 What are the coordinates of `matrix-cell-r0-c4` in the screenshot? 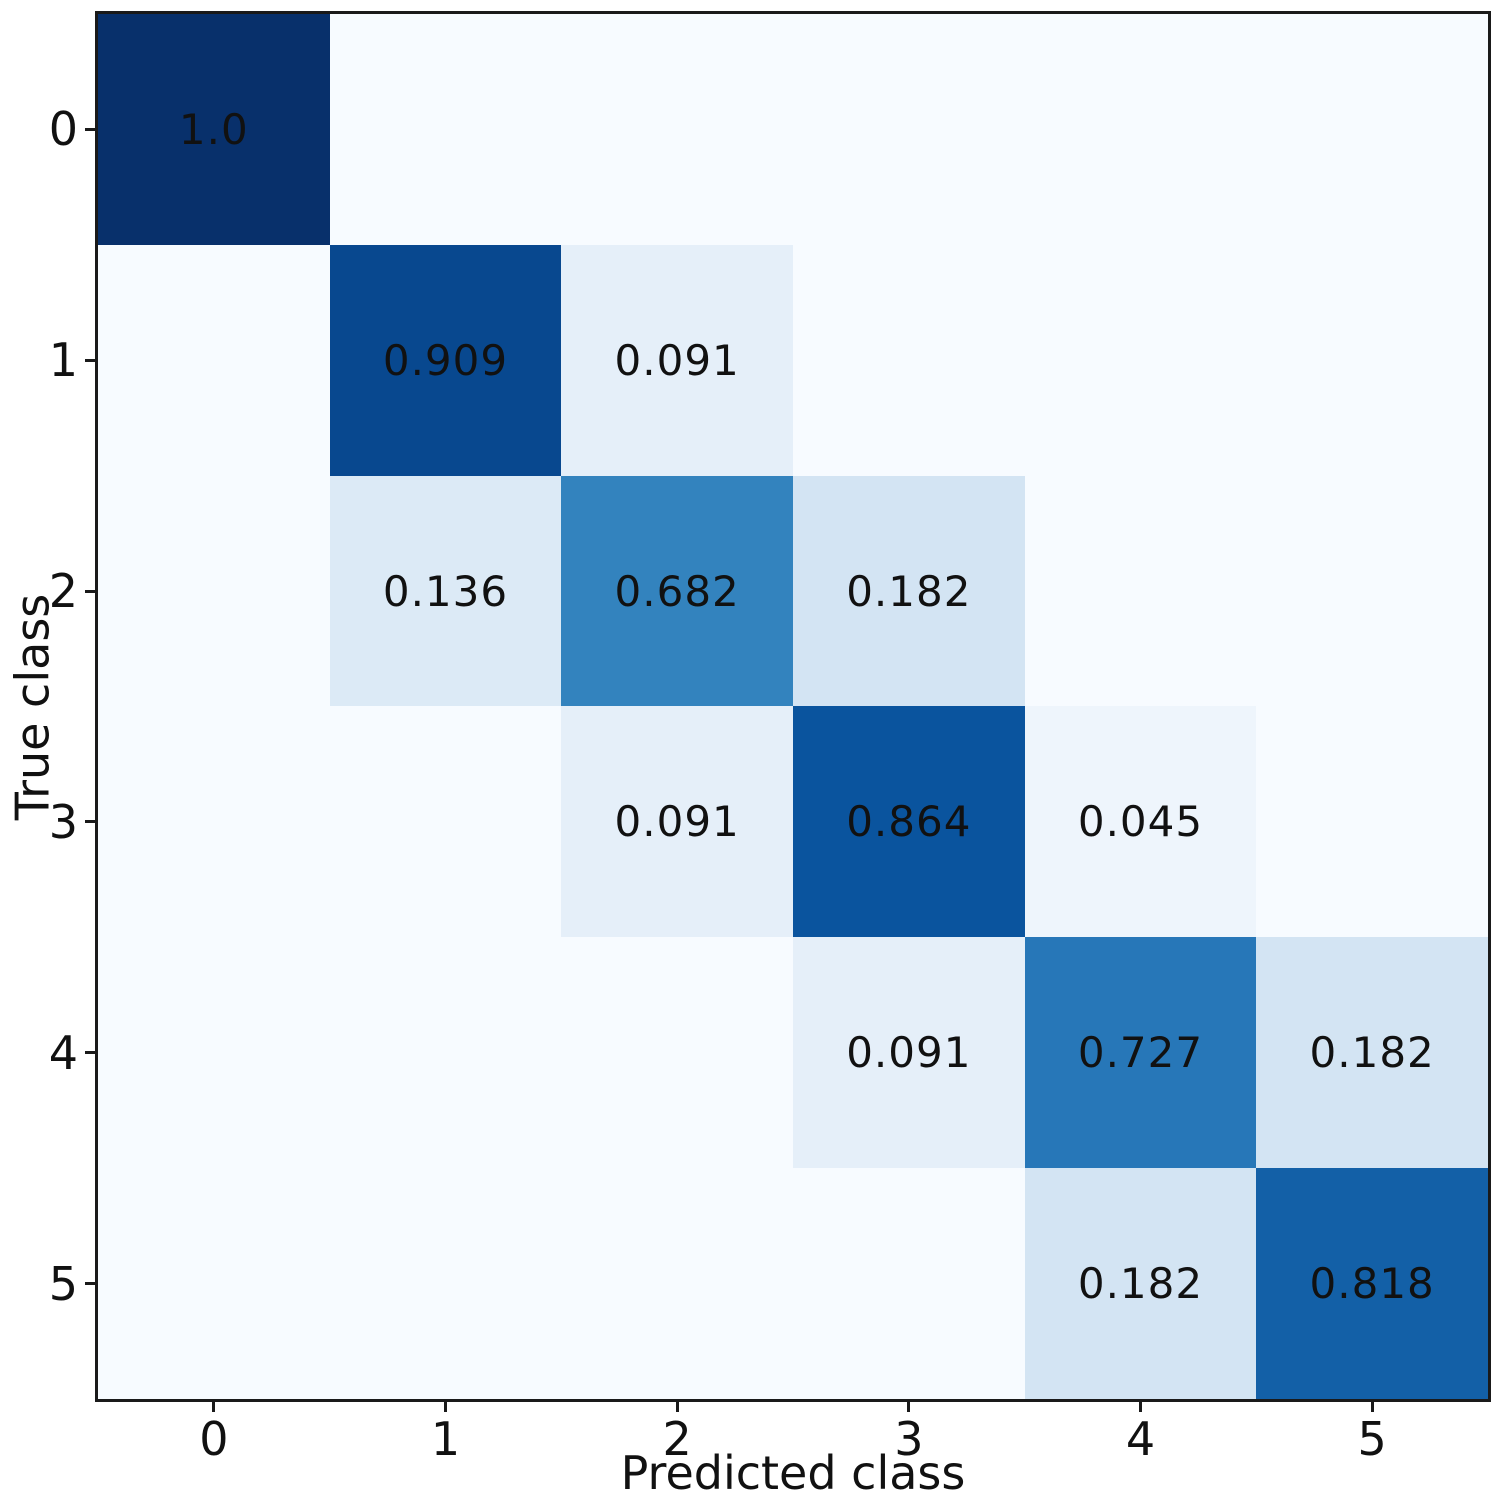 It's located at (1140, 129).